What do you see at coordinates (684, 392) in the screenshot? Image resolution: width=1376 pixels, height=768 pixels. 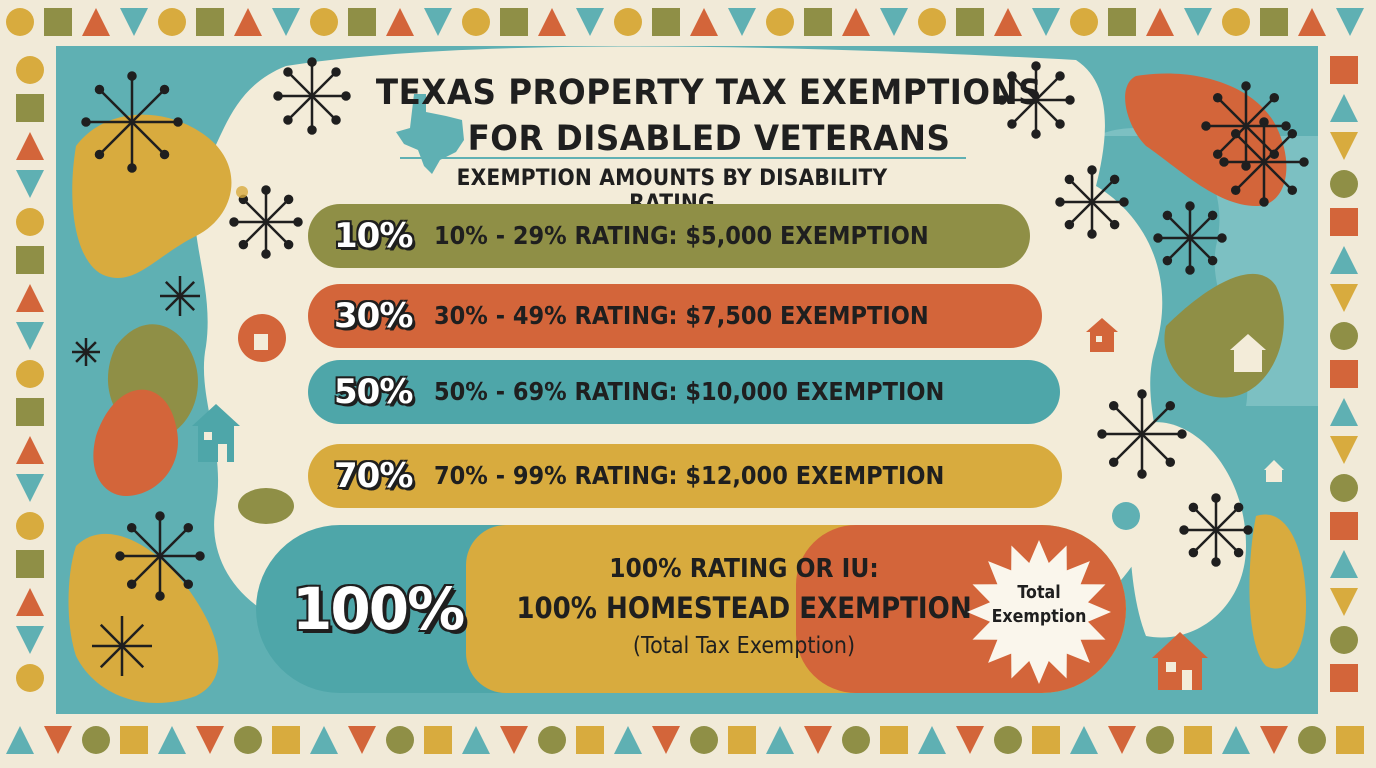 I see `tier-row-50: 50% 50% - 69% RATING: $10,000 EXEMPTION` at bounding box center [684, 392].